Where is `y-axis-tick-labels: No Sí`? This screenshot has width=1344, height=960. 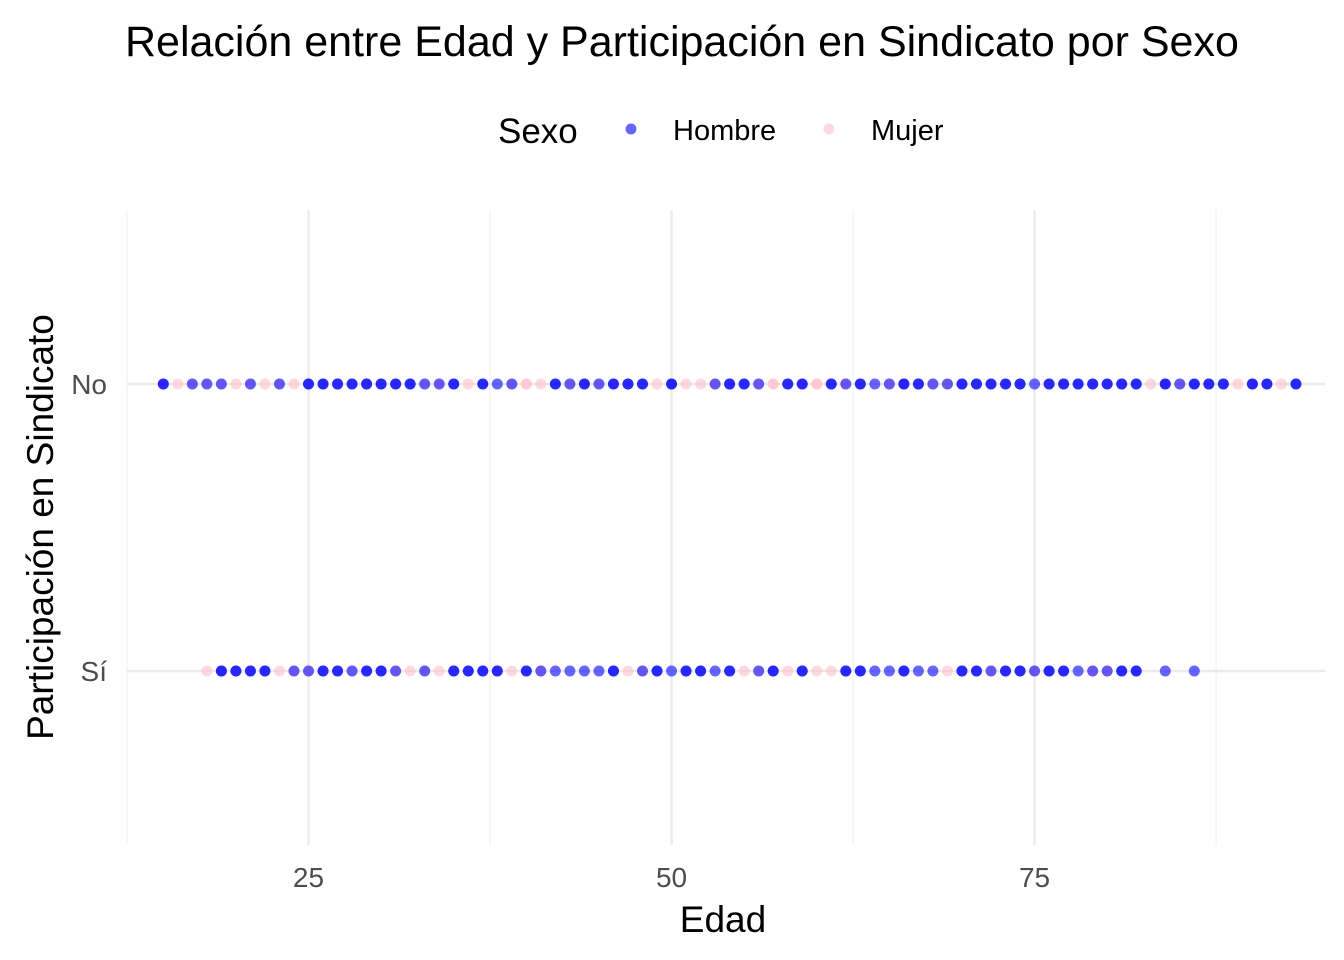 y-axis-tick-labels: No Sí is located at coordinates (89, 528).